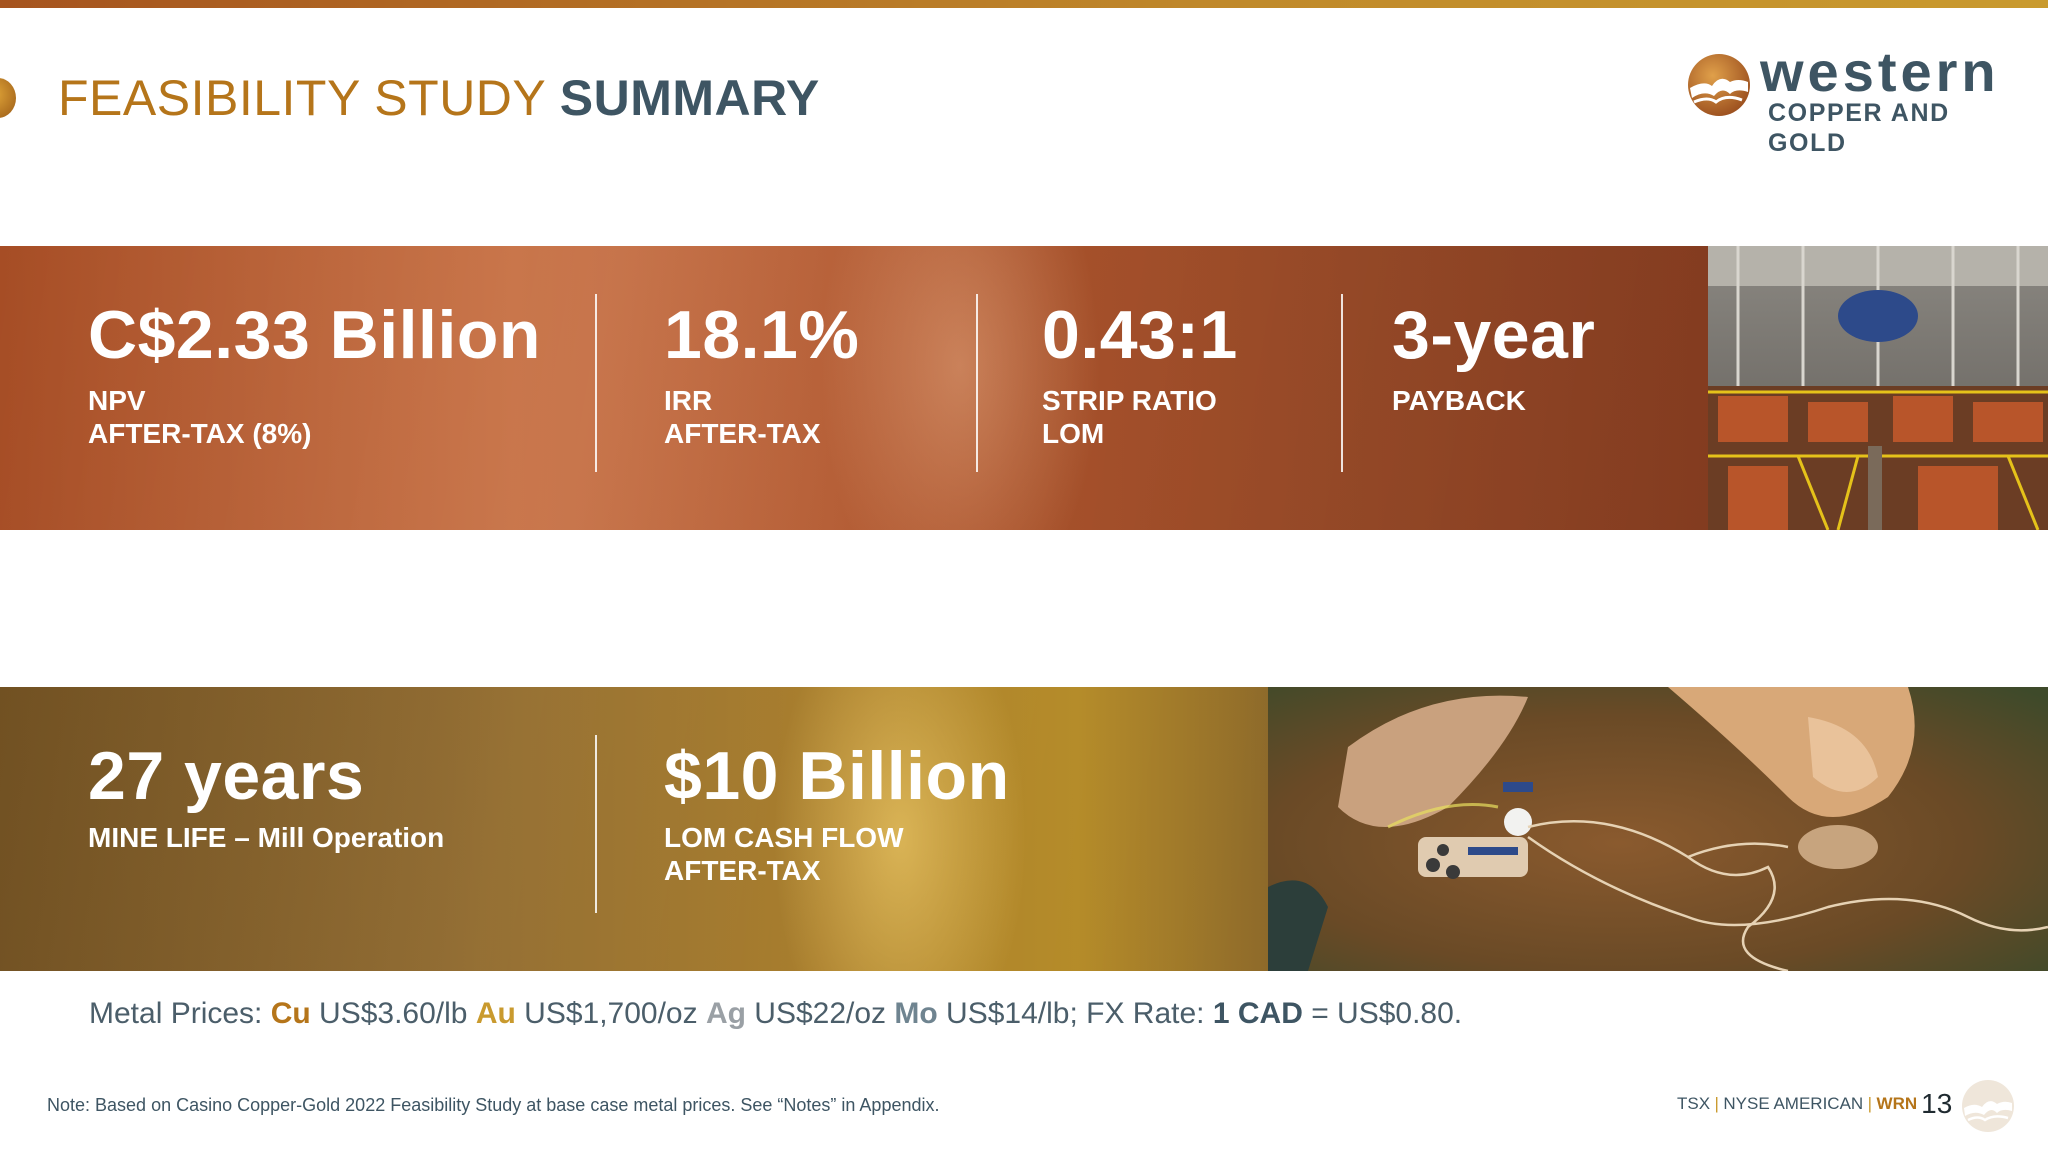  I want to click on logo-wordmark: western, so click(1880, 71).